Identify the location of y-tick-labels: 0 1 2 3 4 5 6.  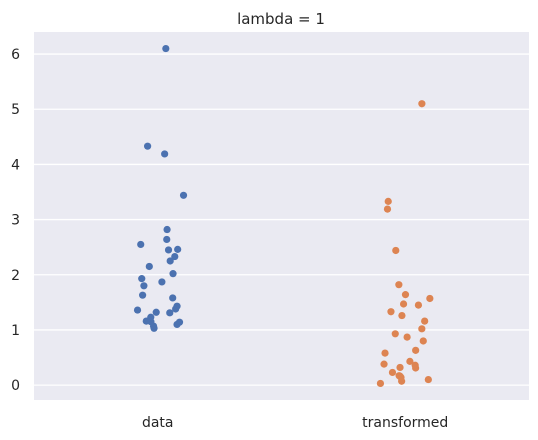
(15, 220).